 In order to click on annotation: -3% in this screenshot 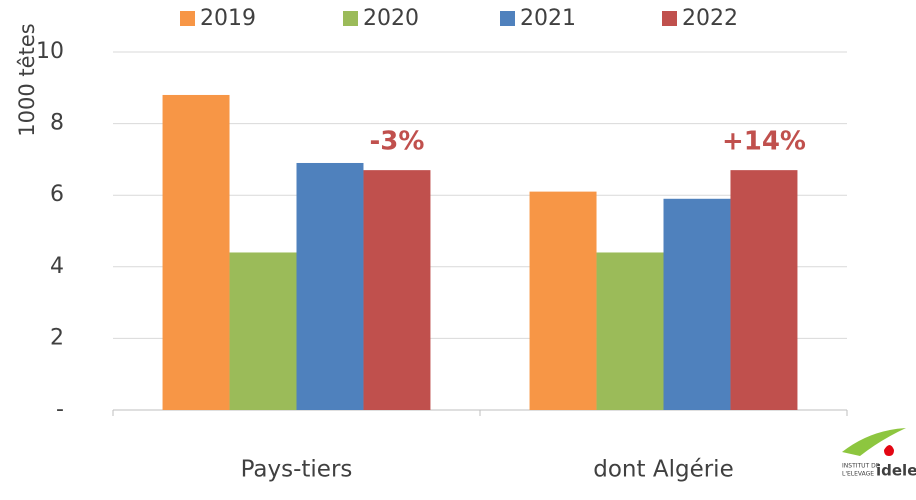, I will do `click(396, 142)`.